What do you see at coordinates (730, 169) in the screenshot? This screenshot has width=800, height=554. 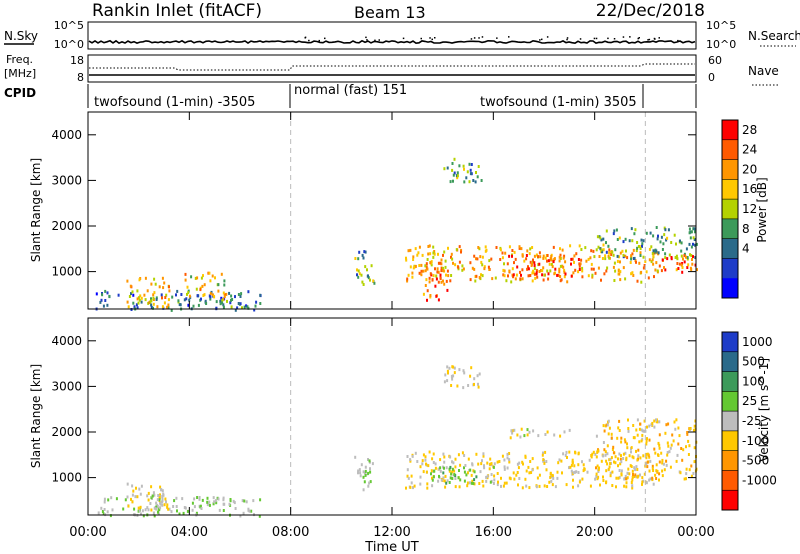 I see `power-colorbar-swatch` at bounding box center [730, 169].